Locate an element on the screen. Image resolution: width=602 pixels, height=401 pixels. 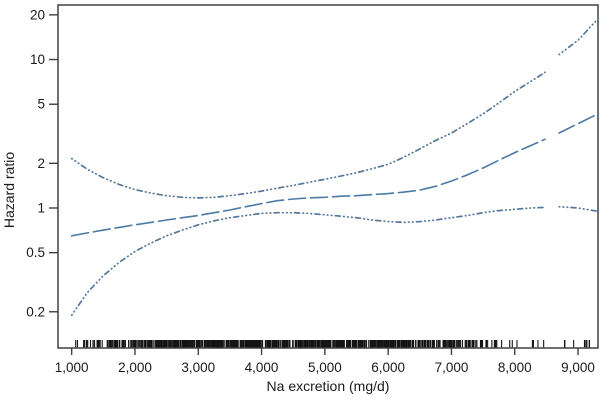
x-tick-label: 5,000 is located at coordinates (325, 367).